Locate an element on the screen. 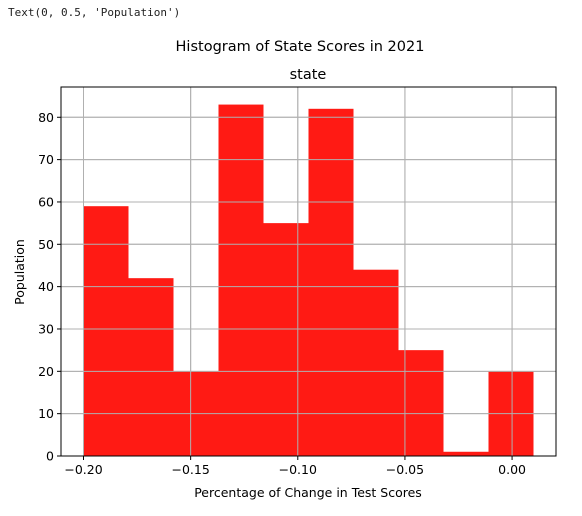  y-tick-label: 0 is located at coordinates (50, 456).